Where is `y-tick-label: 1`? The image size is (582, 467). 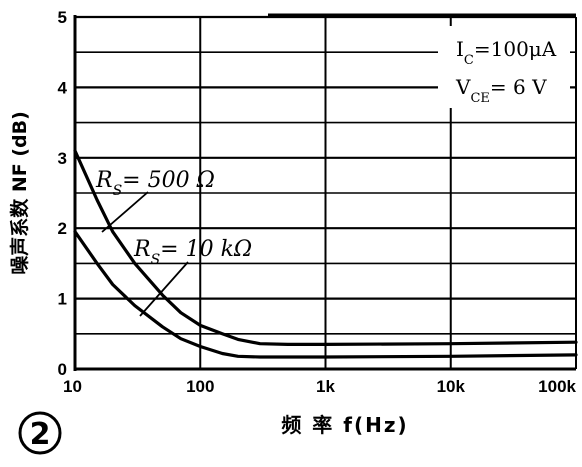 y-tick-label: 1 is located at coordinates (62, 299).